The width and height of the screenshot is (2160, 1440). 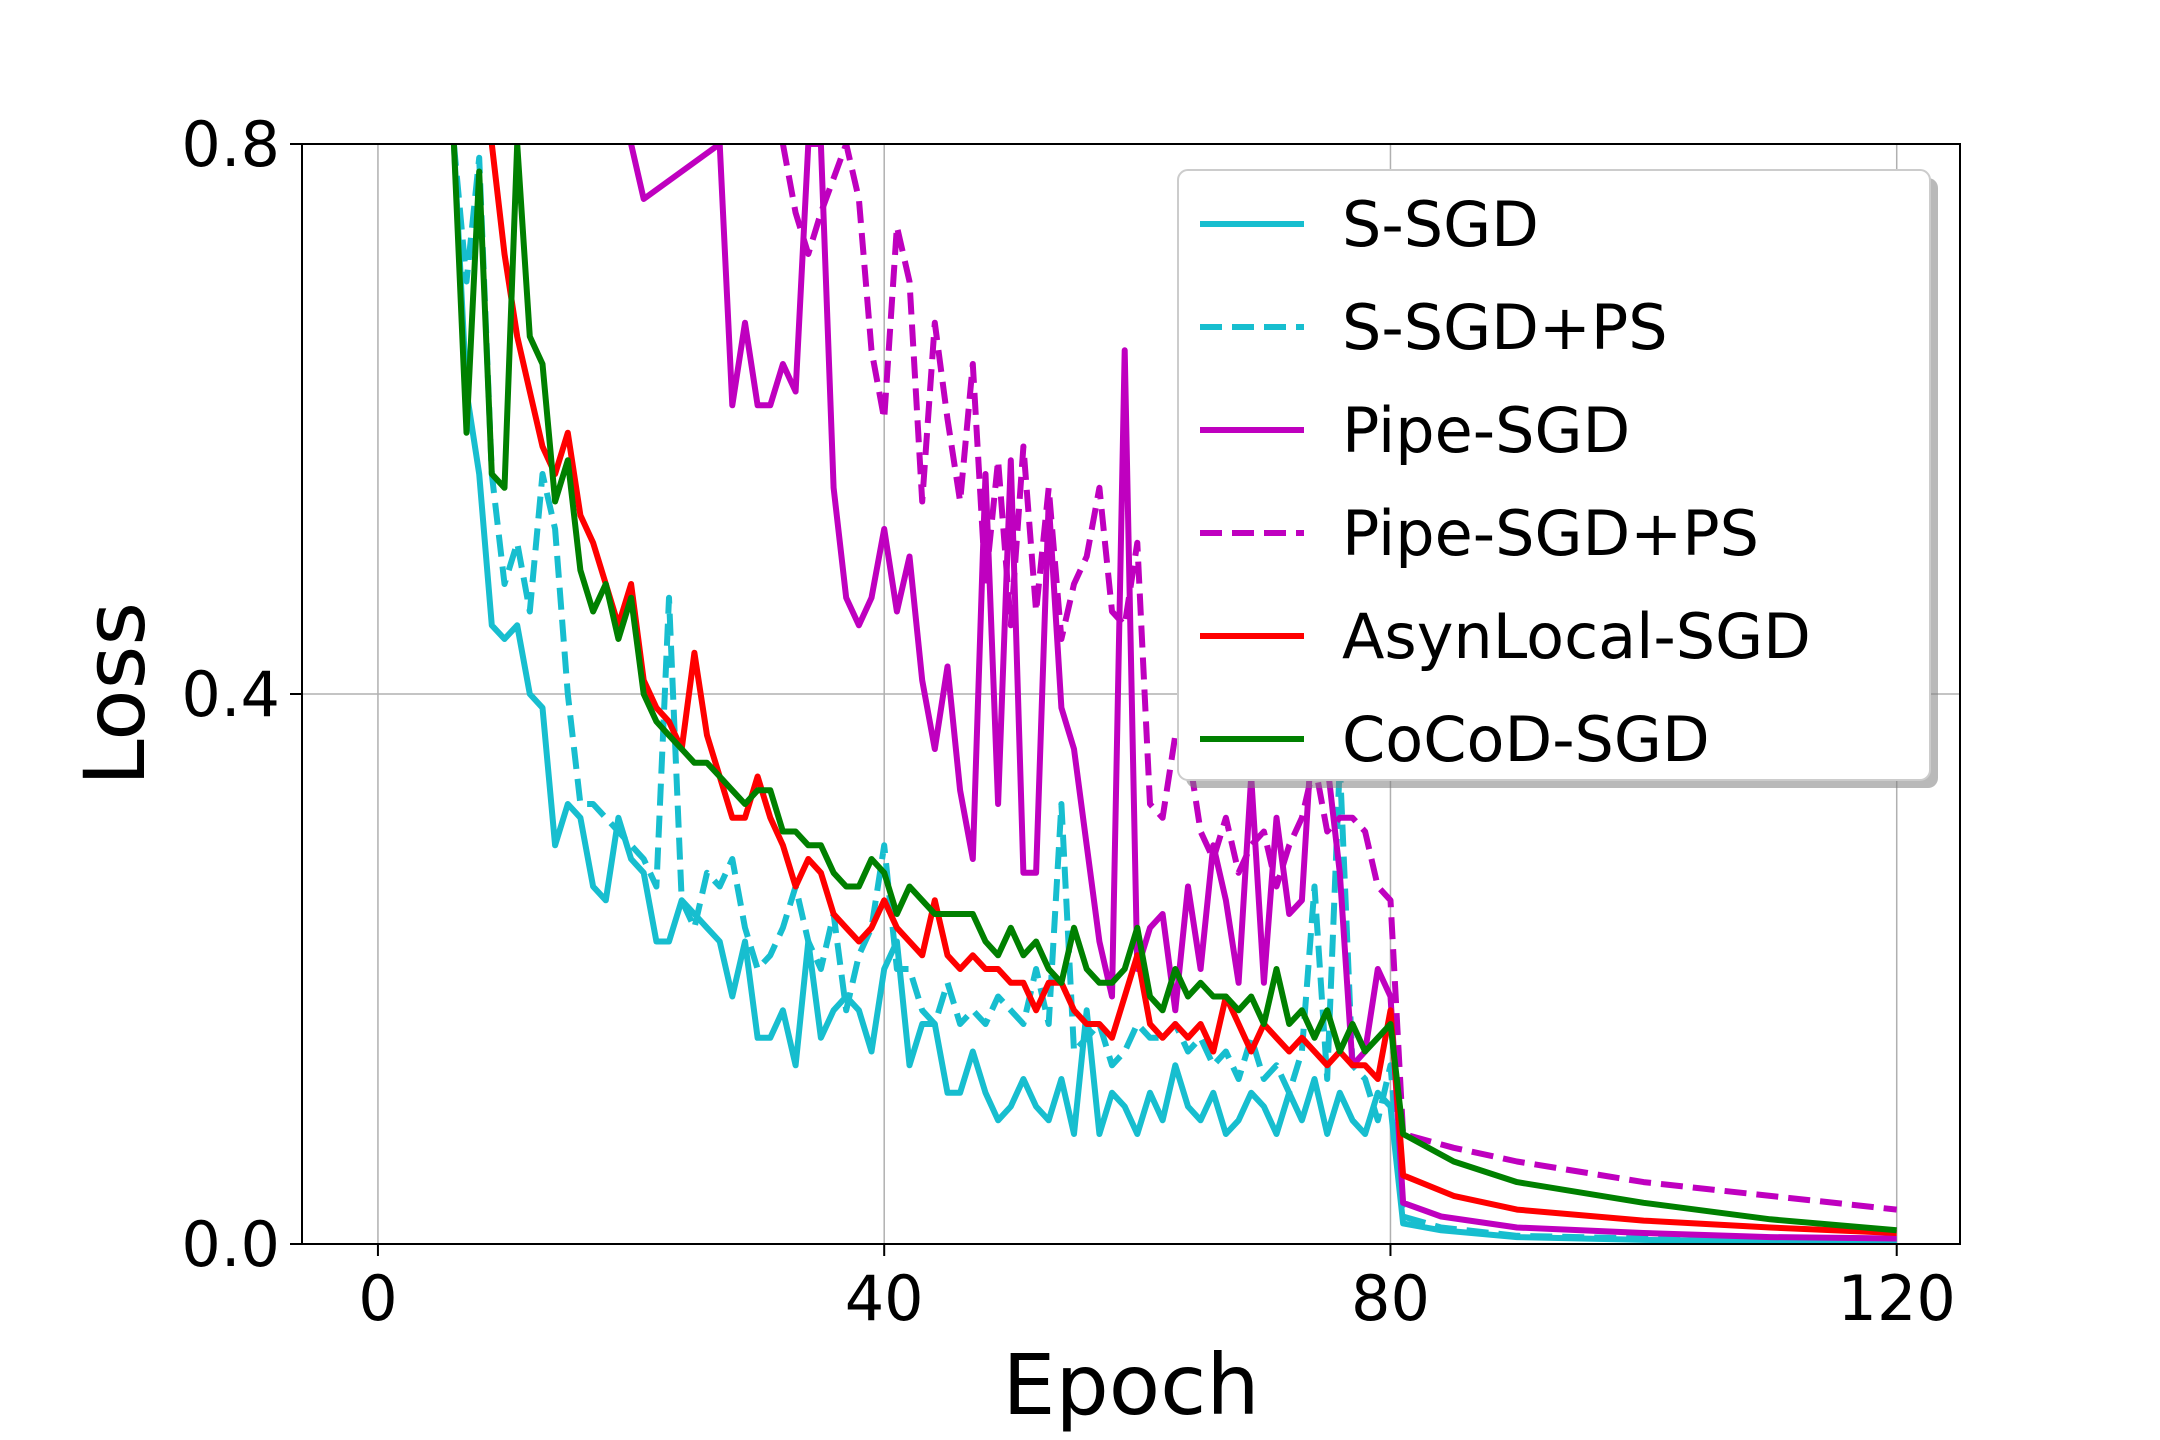 What do you see at coordinates (1130, 1385) in the screenshot?
I see `x-axis-title: Epoch` at bounding box center [1130, 1385].